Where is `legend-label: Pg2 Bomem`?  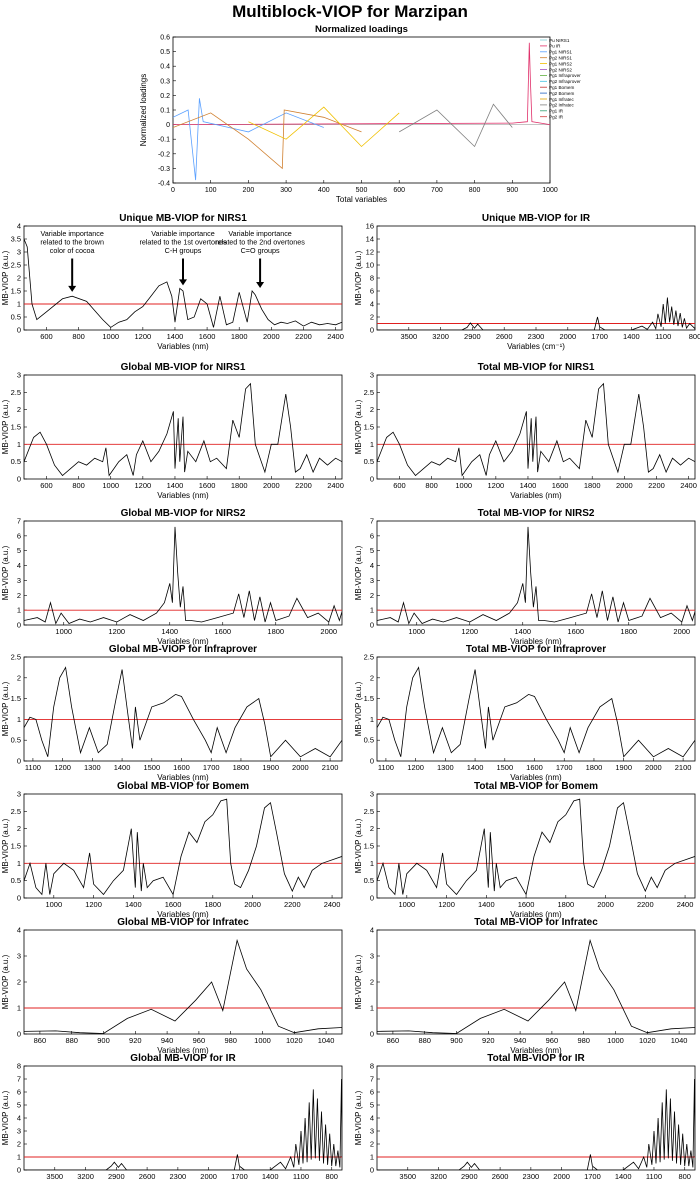 legend-label: Pg2 Bomem is located at coordinates (561, 93).